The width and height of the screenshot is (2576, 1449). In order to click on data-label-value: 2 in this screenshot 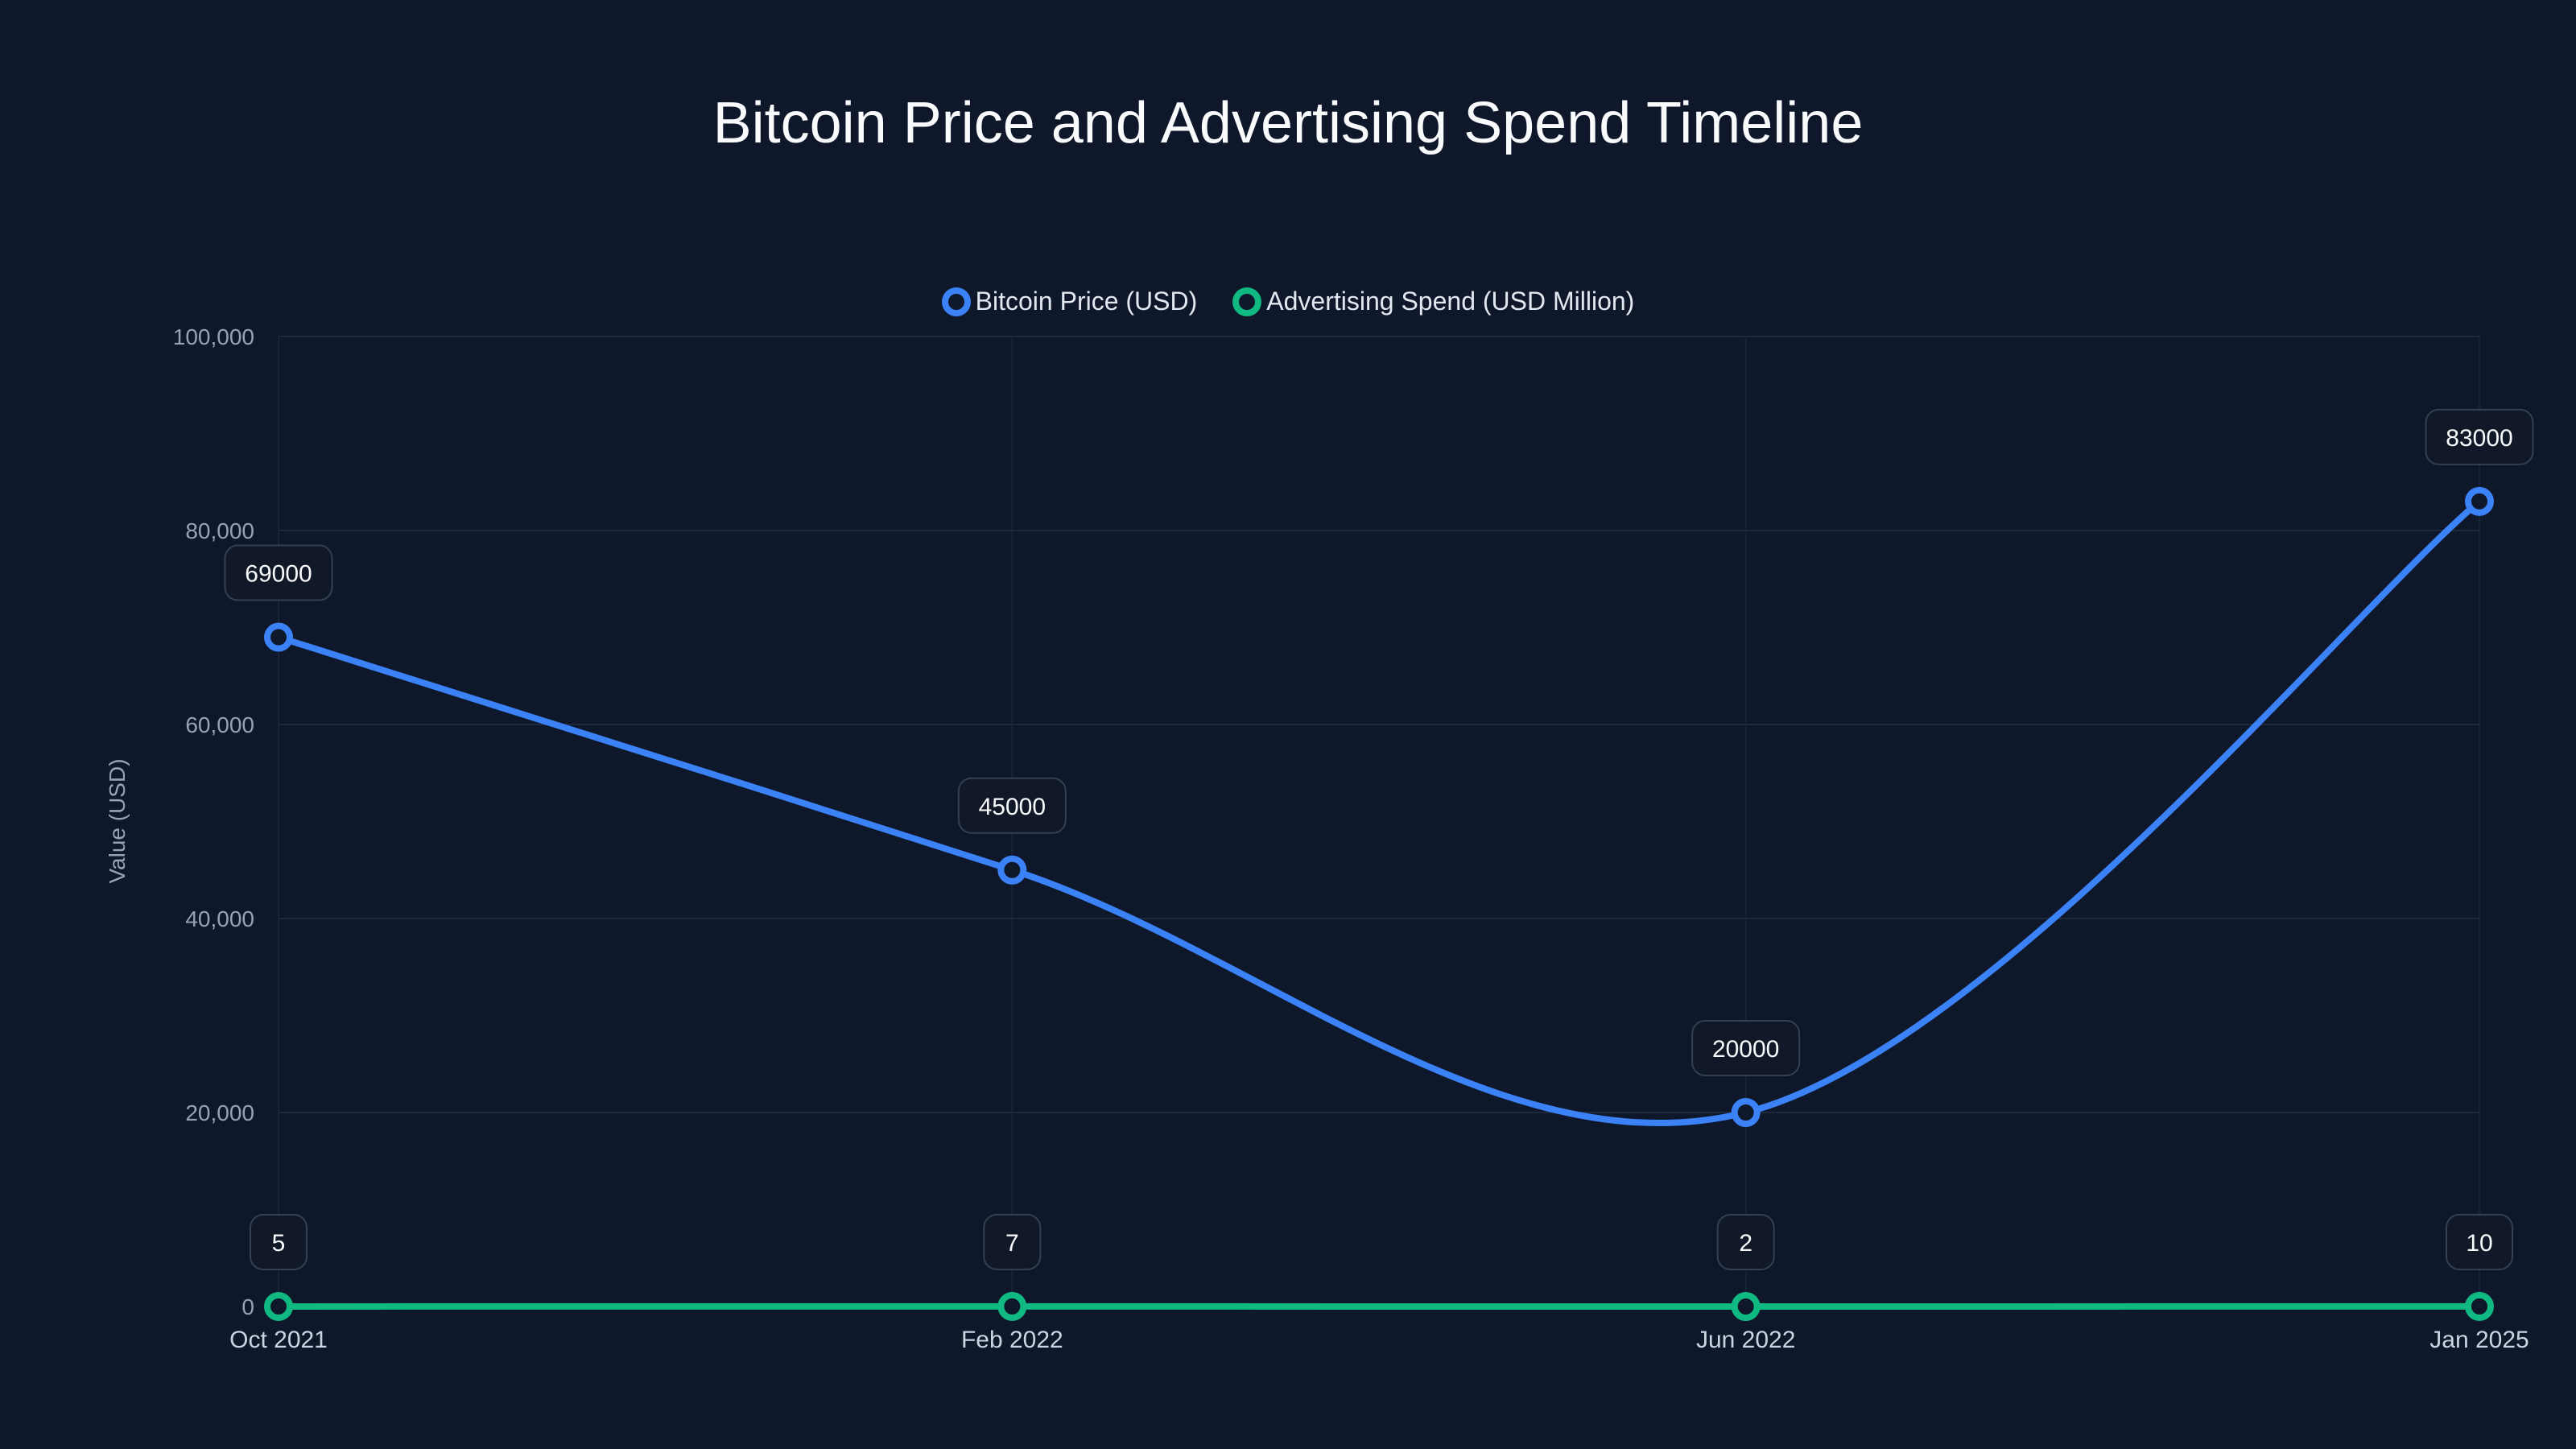, I will do `click(1745, 1243)`.